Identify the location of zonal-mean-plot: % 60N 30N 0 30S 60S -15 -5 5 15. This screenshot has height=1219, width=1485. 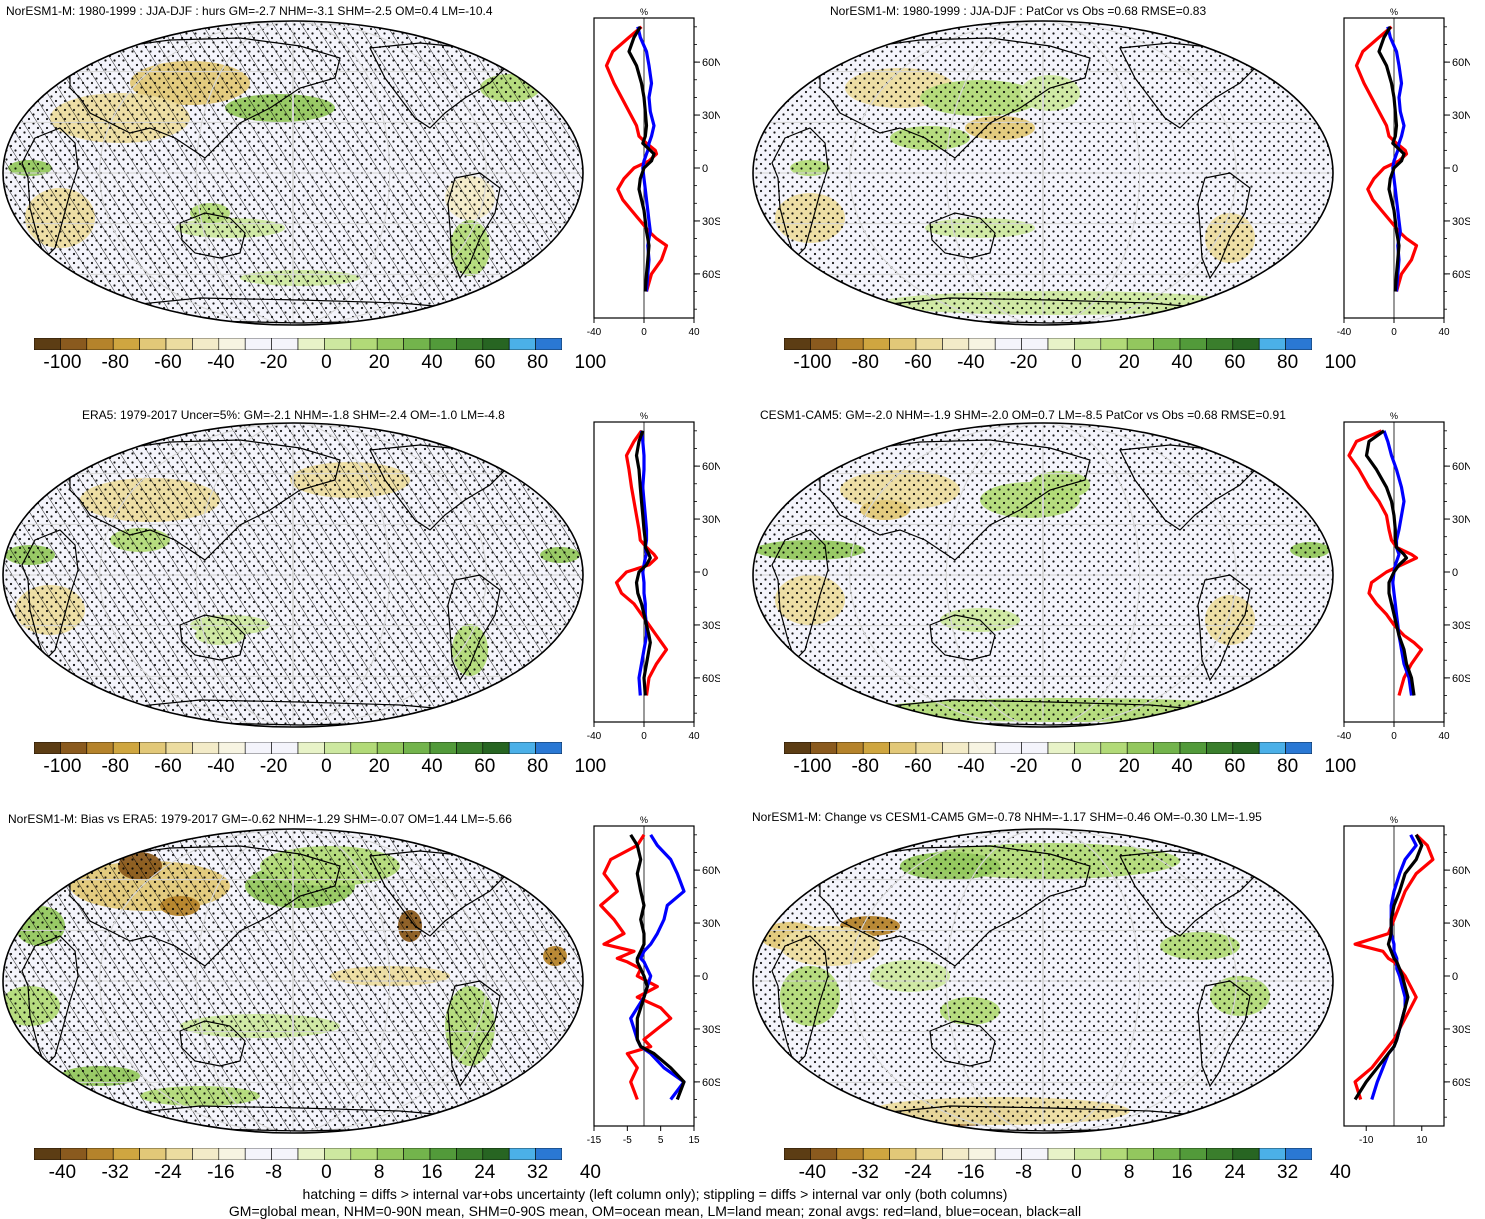
(653, 980).